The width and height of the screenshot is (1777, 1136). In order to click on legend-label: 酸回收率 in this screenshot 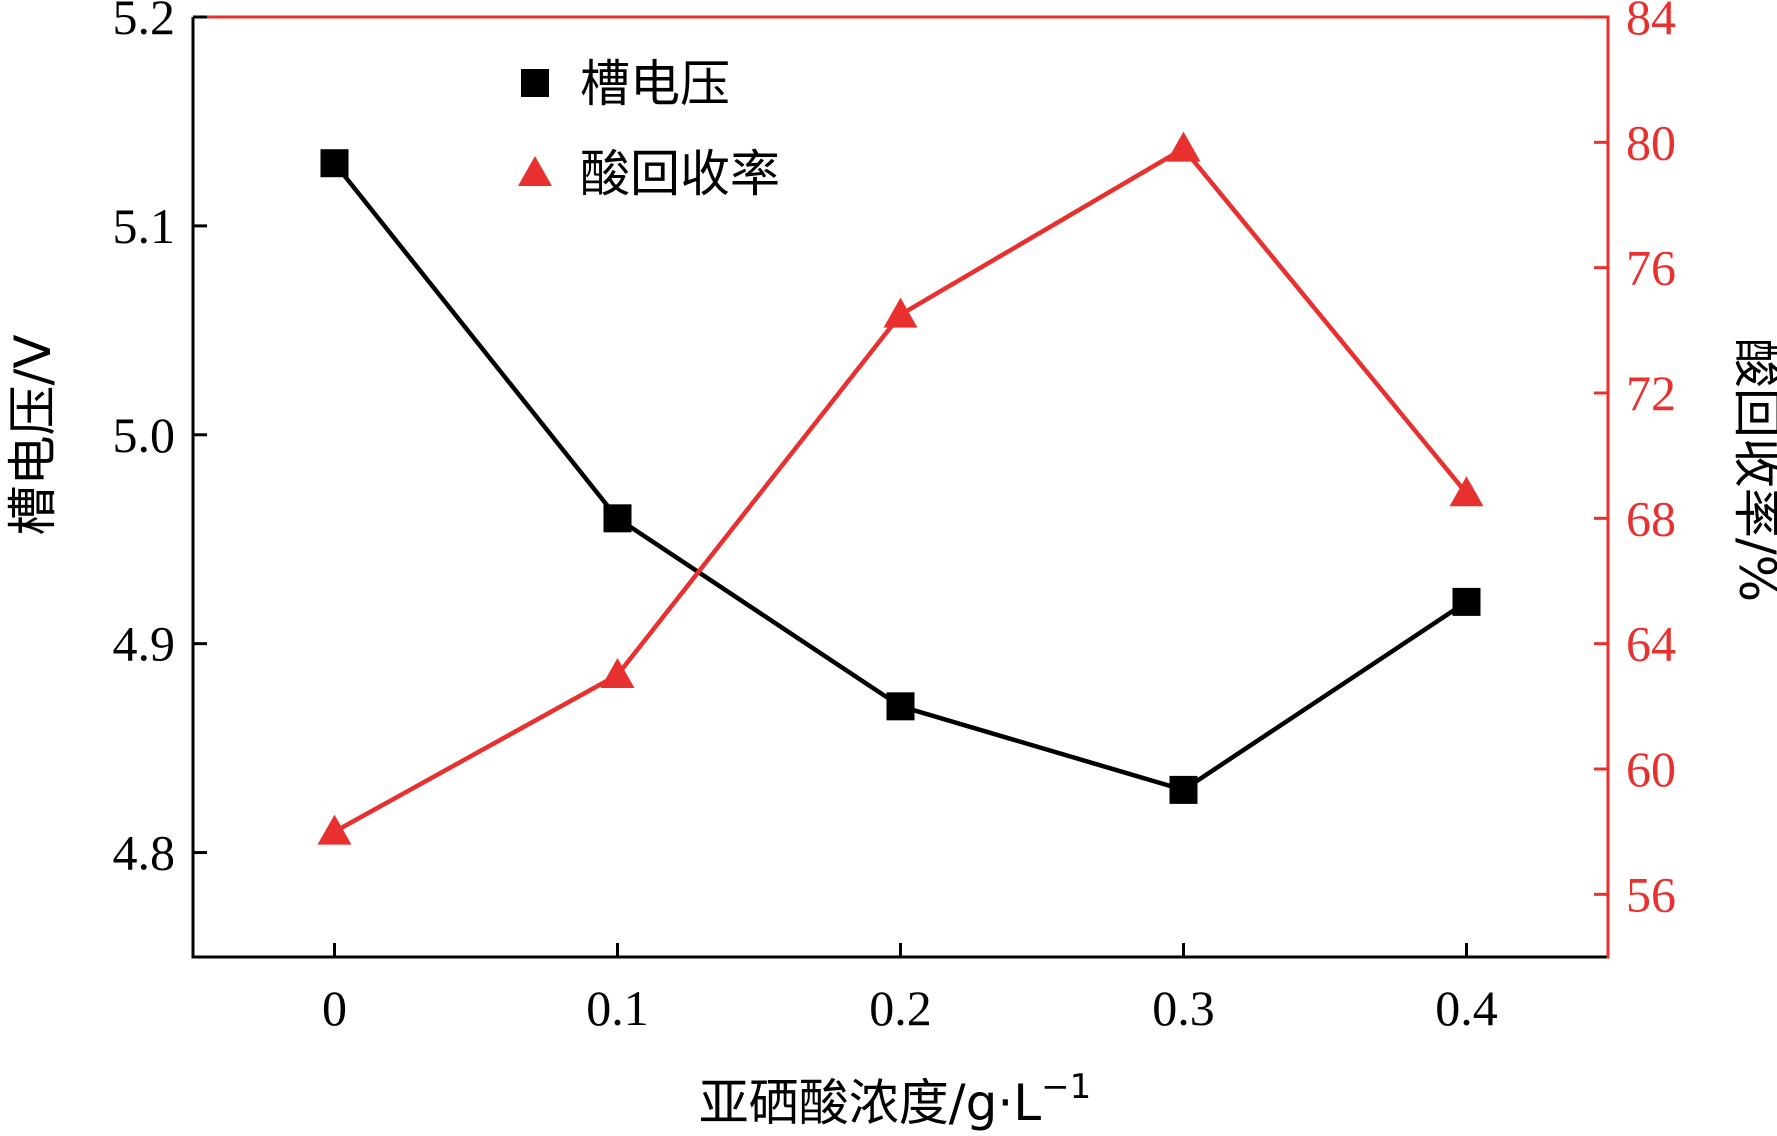, I will do `click(680, 174)`.